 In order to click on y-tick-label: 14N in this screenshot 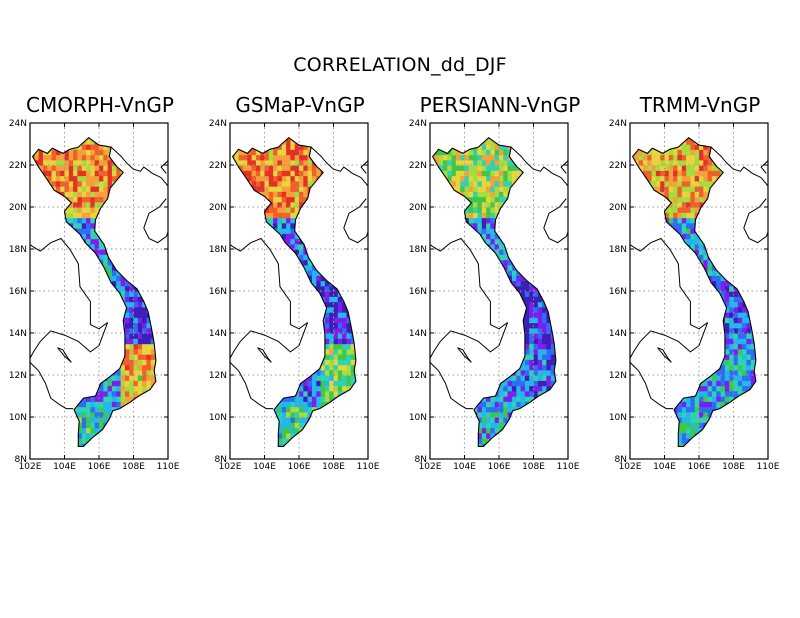, I will do `click(418, 334)`.